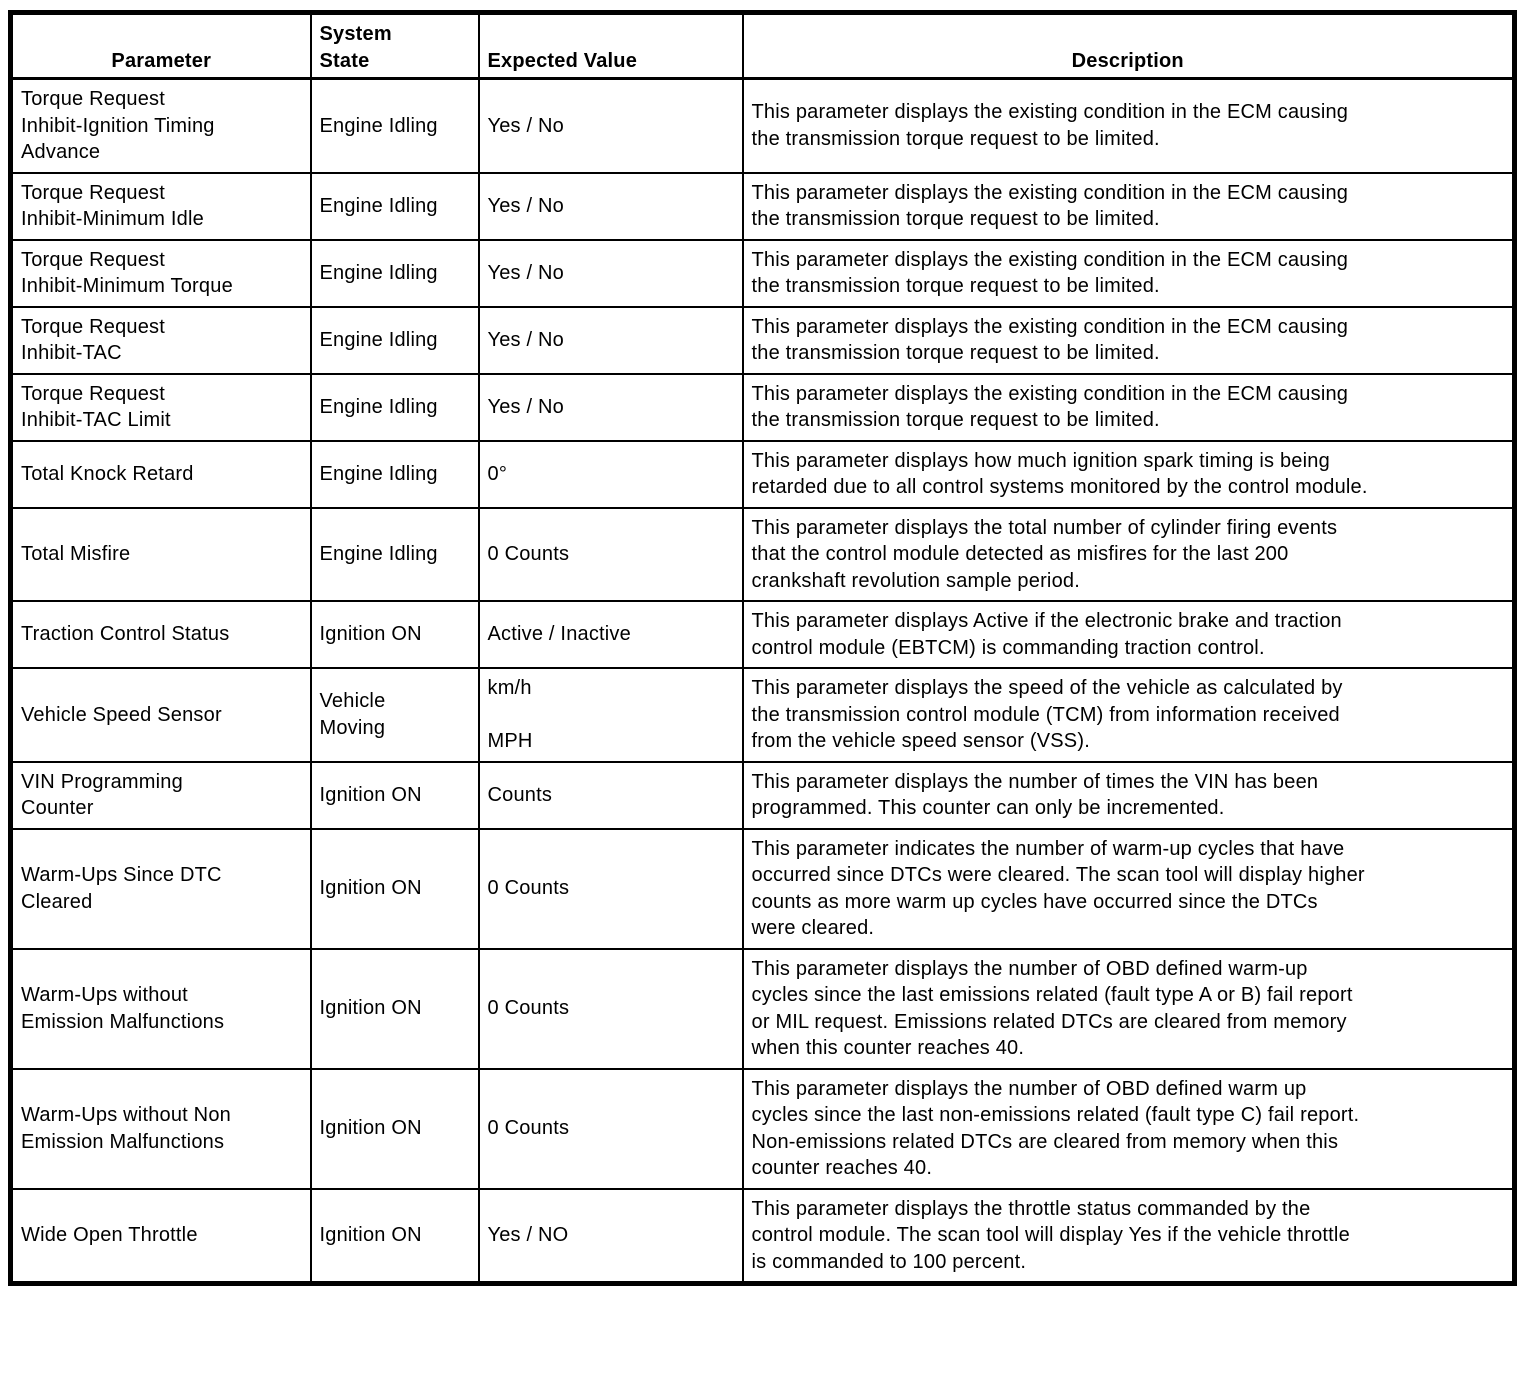  I want to click on header-description: Description, so click(1128, 45).